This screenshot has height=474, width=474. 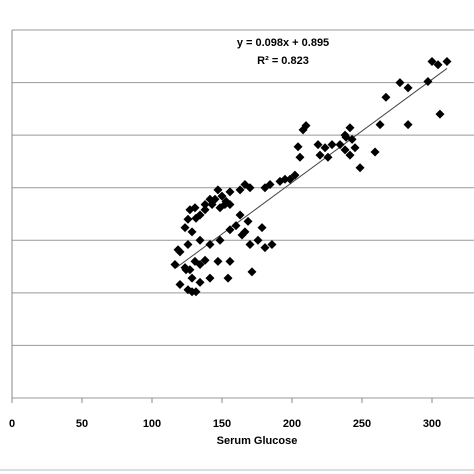 I want to click on x-tick-label: 300, so click(x=432, y=424).